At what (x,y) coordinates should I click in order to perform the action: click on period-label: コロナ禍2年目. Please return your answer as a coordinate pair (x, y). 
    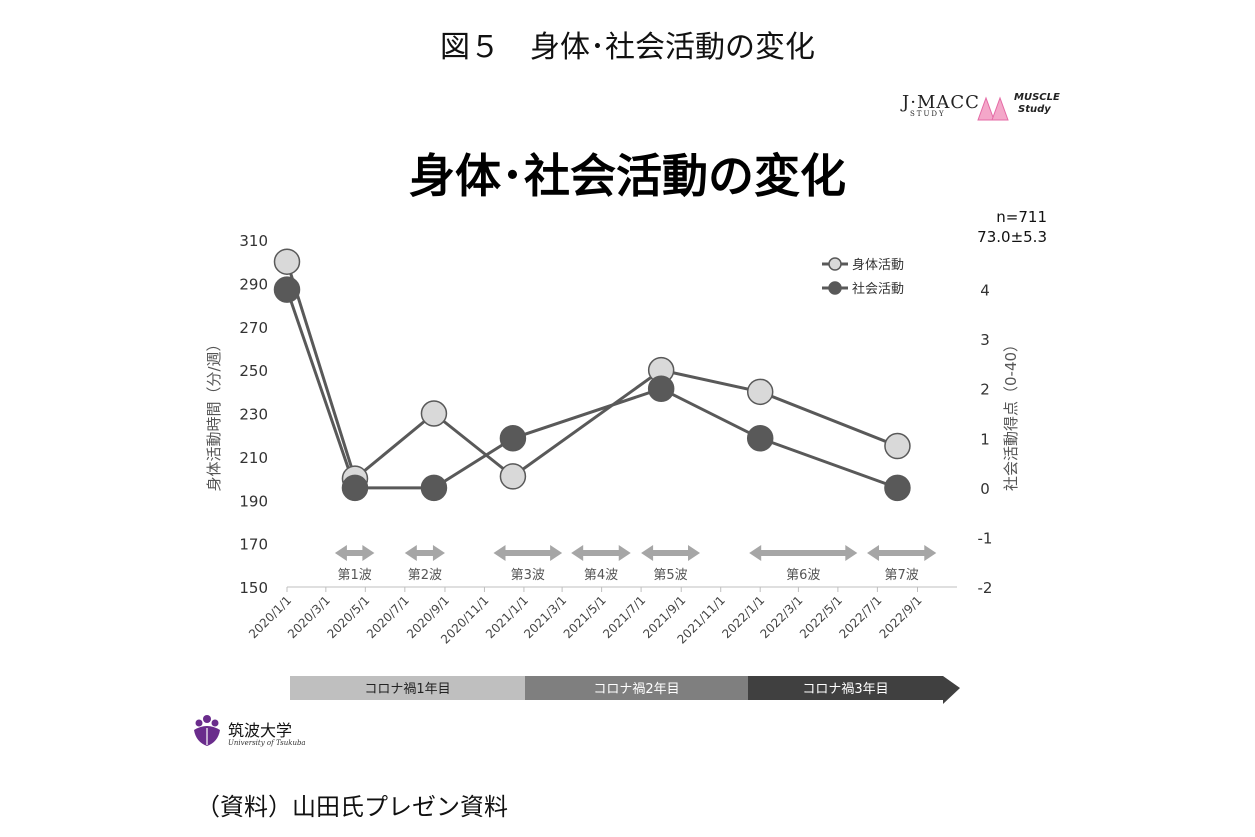
    Looking at the image, I should click on (636, 689).